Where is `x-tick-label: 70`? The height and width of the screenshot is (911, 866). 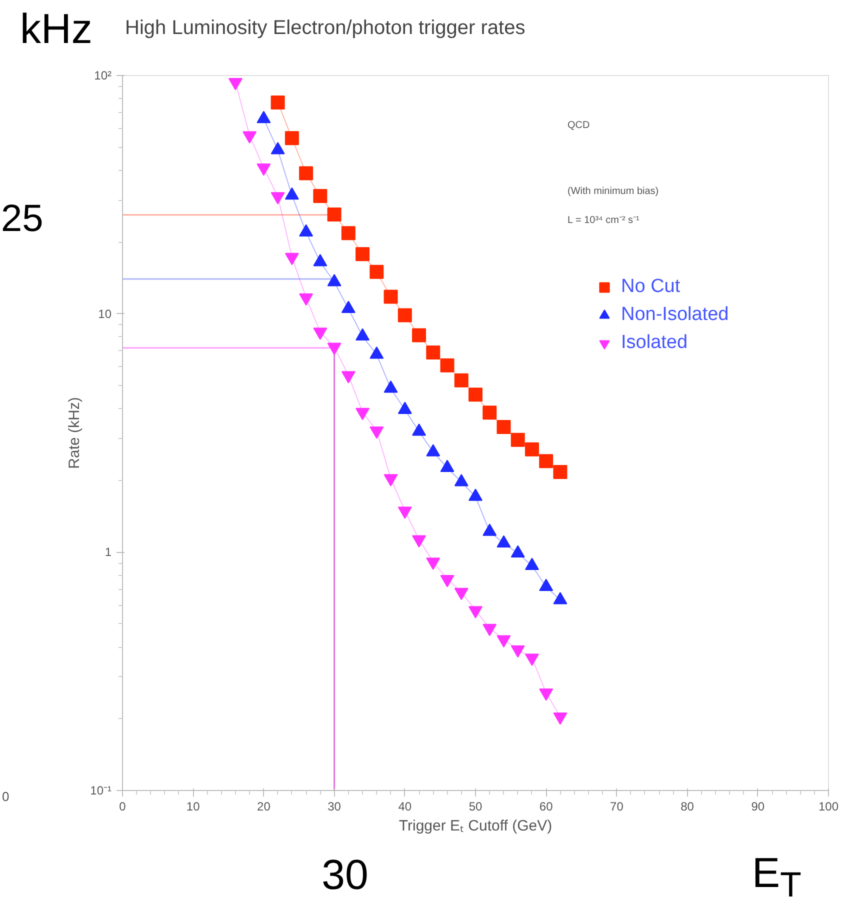
x-tick-label: 70 is located at coordinates (617, 807).